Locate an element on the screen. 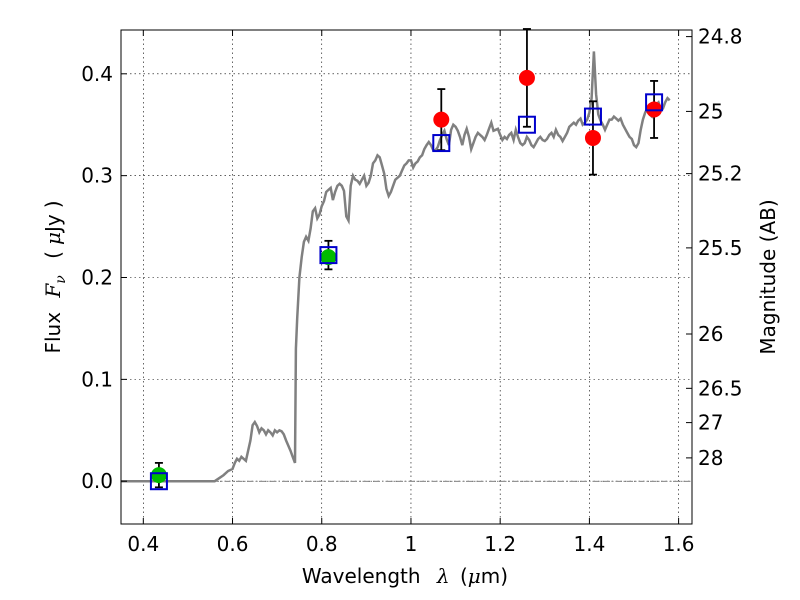 Image resolution: width=800 pixels, height=600 pixels. x-tick-label-6: 1.6 is located at coordinates (679, 544).